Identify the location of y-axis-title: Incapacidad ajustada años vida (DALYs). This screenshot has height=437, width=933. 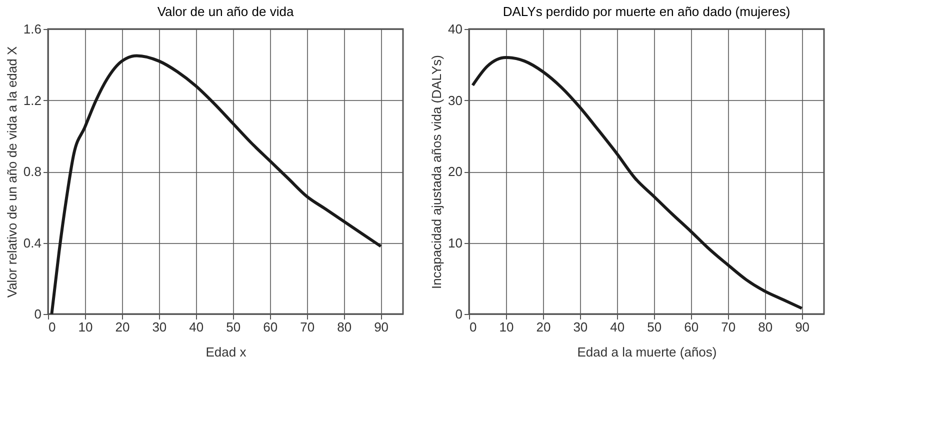
(436, 172).